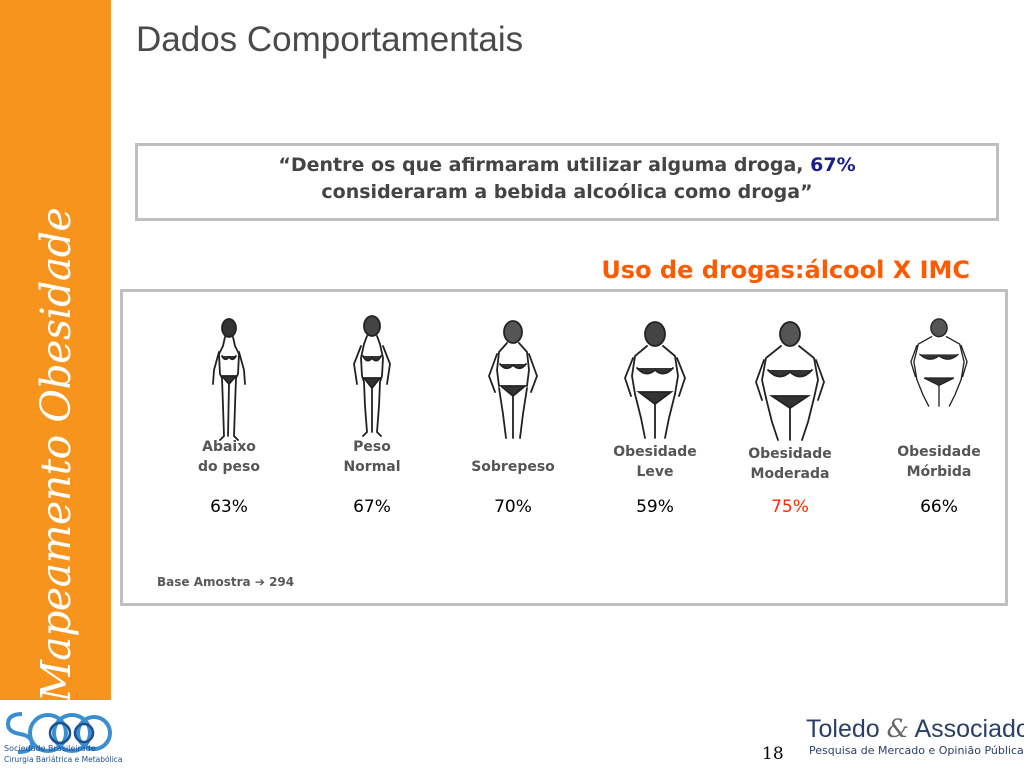 This screenshot has height=768, width=1024. Describe the element at coordinates (56, 455) in the screenshot. I see `sidebar-label: Mapeamento Obesidade` at that location.